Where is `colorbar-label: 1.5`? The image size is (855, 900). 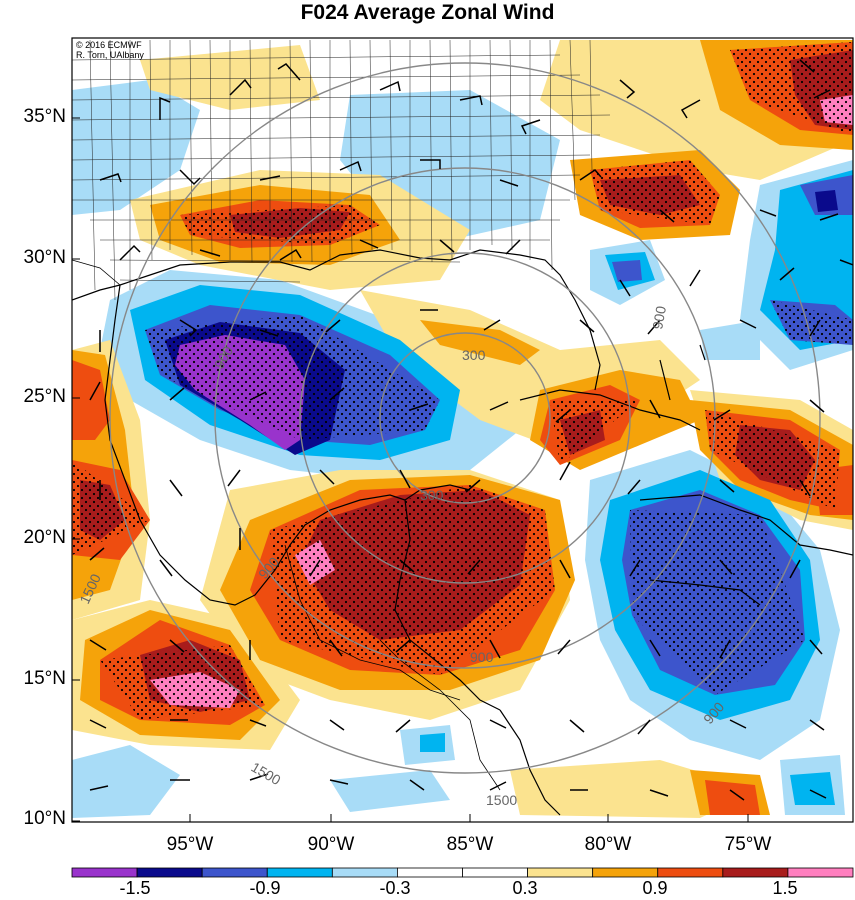 colorbar-label: 1.5 is located at coordinates (785, 888).